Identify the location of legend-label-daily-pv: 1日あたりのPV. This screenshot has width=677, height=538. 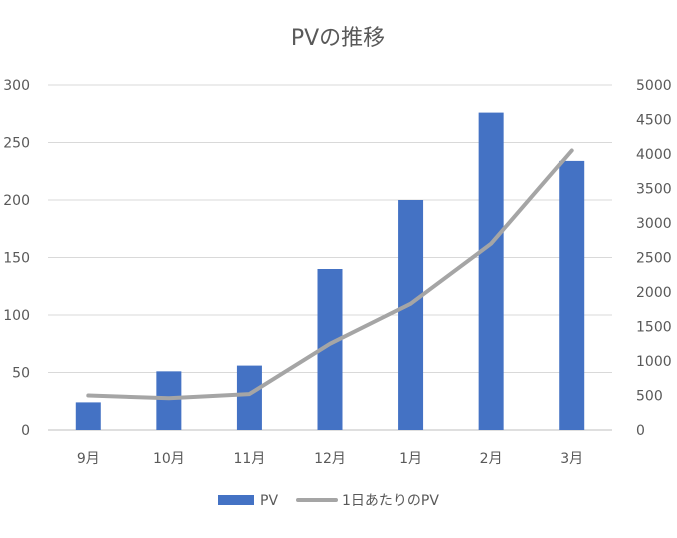
(390, 501).